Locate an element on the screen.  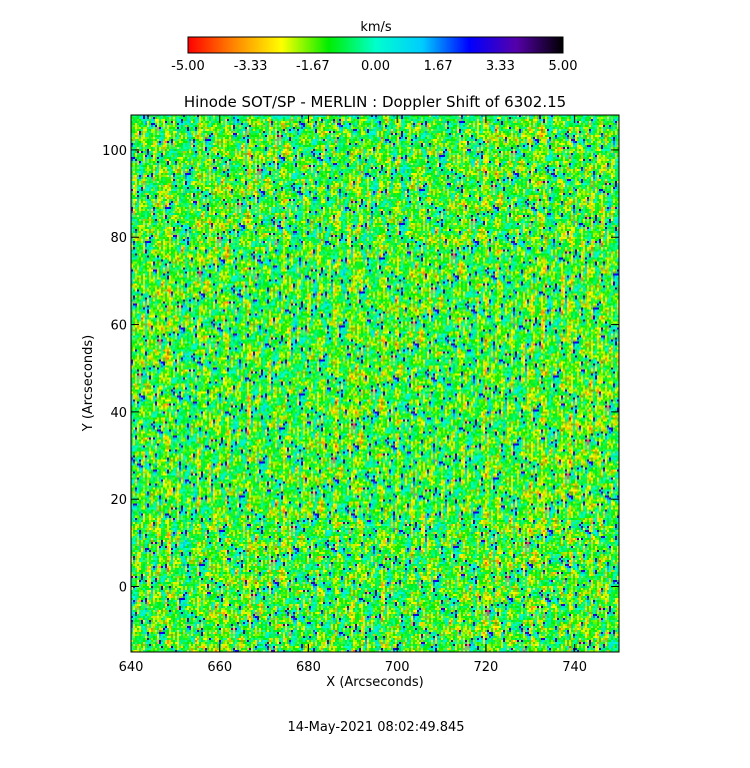
colorbar-tick-label: 0.00 is located at coordinates (375, 66).